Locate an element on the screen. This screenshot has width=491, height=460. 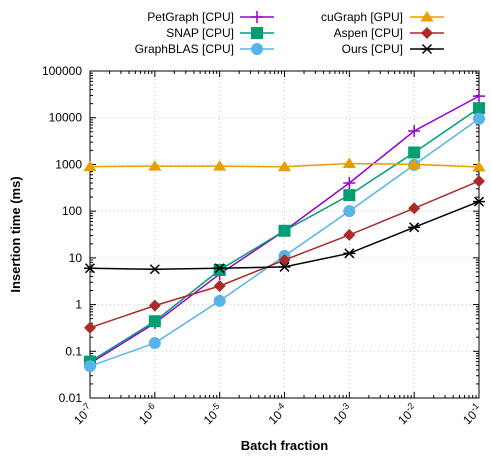
legend-label: Ours [CPU] is located at coordinates (372, 49).